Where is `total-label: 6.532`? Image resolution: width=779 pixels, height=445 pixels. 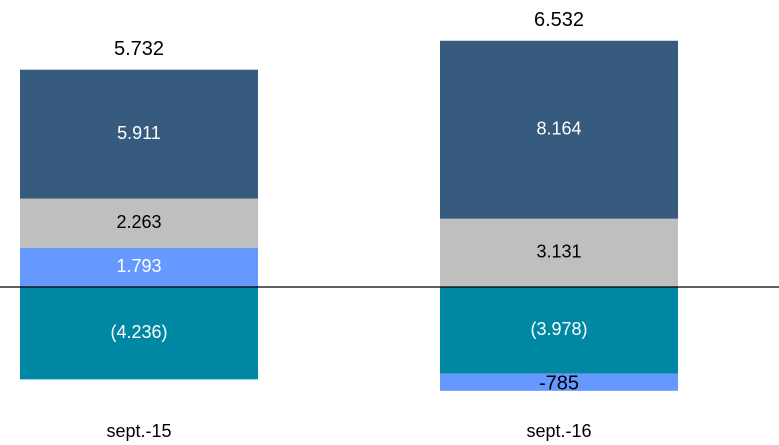 total-label: 6.532 is located at coordinates (559, 20).